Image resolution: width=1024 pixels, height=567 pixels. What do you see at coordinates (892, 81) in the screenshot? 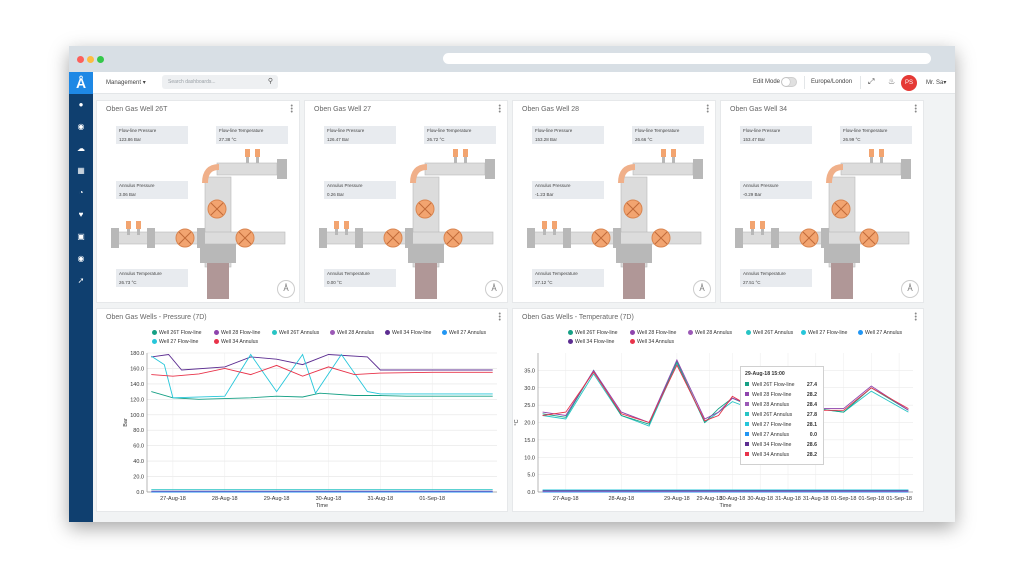
I see `bell-icon: ♨` at bounding box center [892, 81].